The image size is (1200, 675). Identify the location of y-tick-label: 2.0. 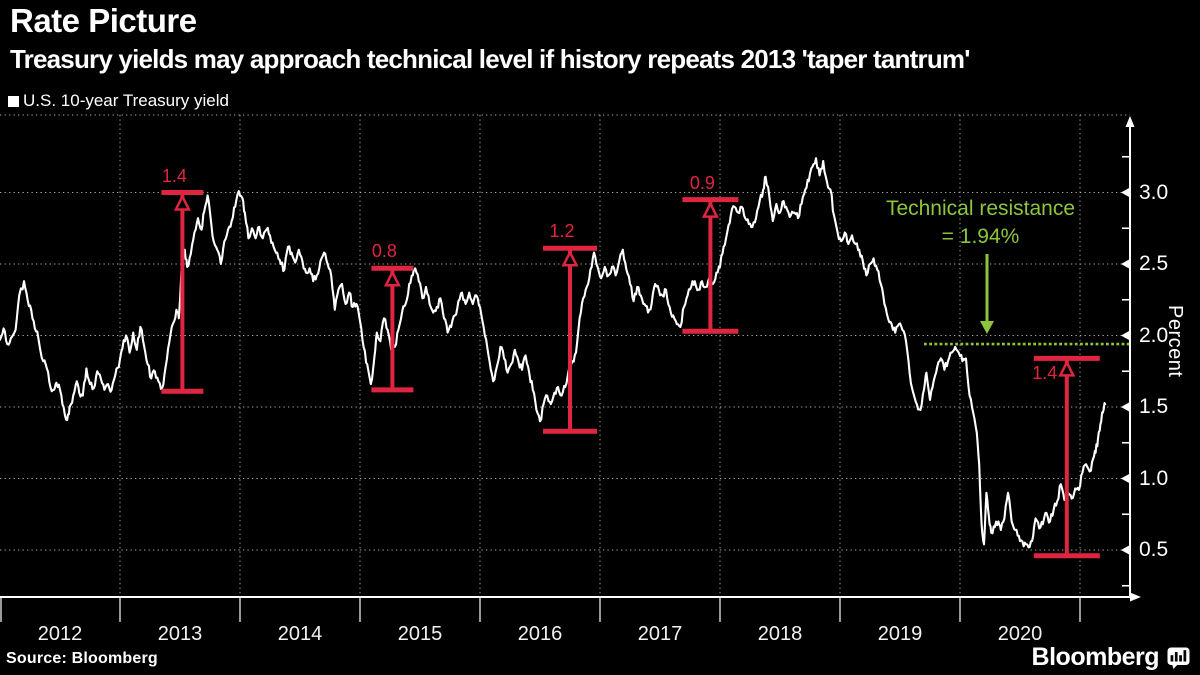
(1154, 335).